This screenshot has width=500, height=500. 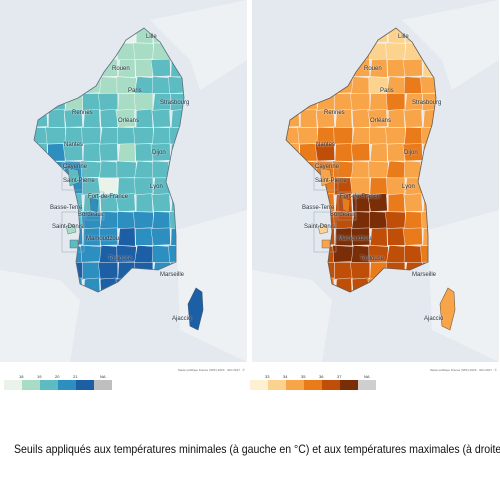 What do you see at coordinates (321, 376) in the screenshot?
I see `legend-label: 36` at bounding box center [321, 376].